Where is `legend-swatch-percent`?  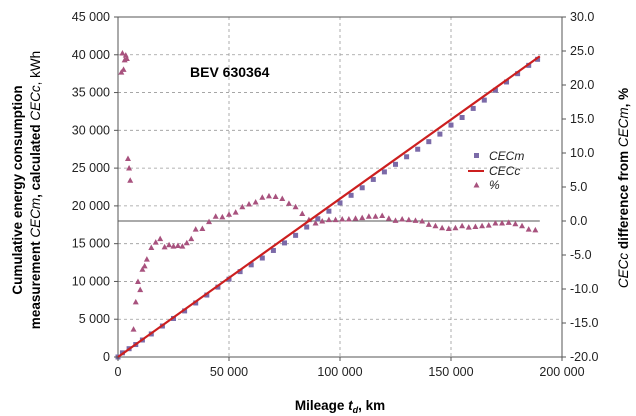
legend-swatch-percent is located at coordinates (476, 185).